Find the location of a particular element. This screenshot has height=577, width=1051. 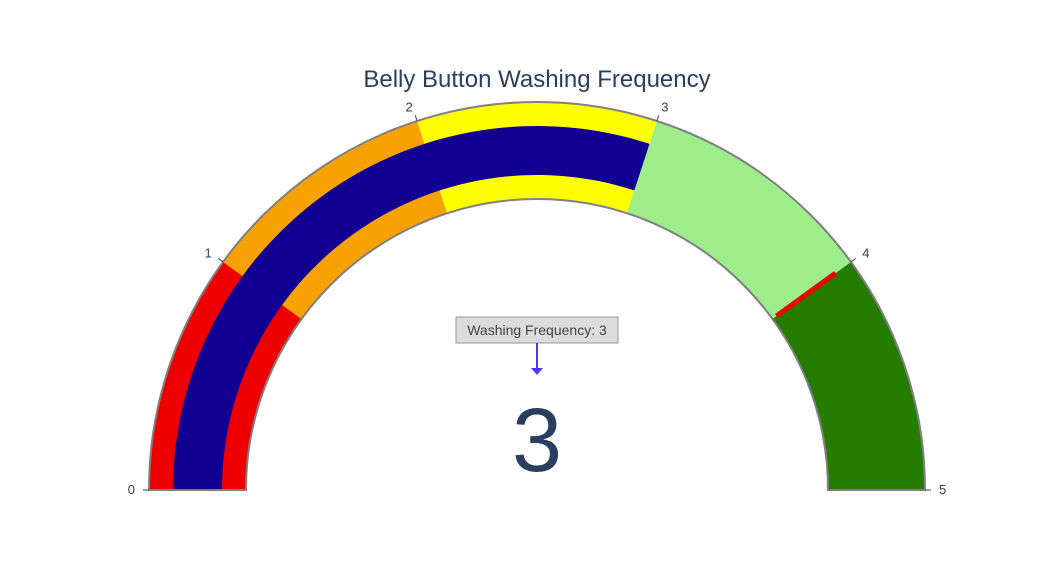

annotation: Washing Frequency: 3 is located at coordinates (537, 345).